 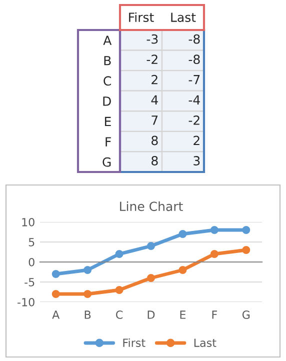 I want to click on y-tick-label: D, so click(x=107, y=101).